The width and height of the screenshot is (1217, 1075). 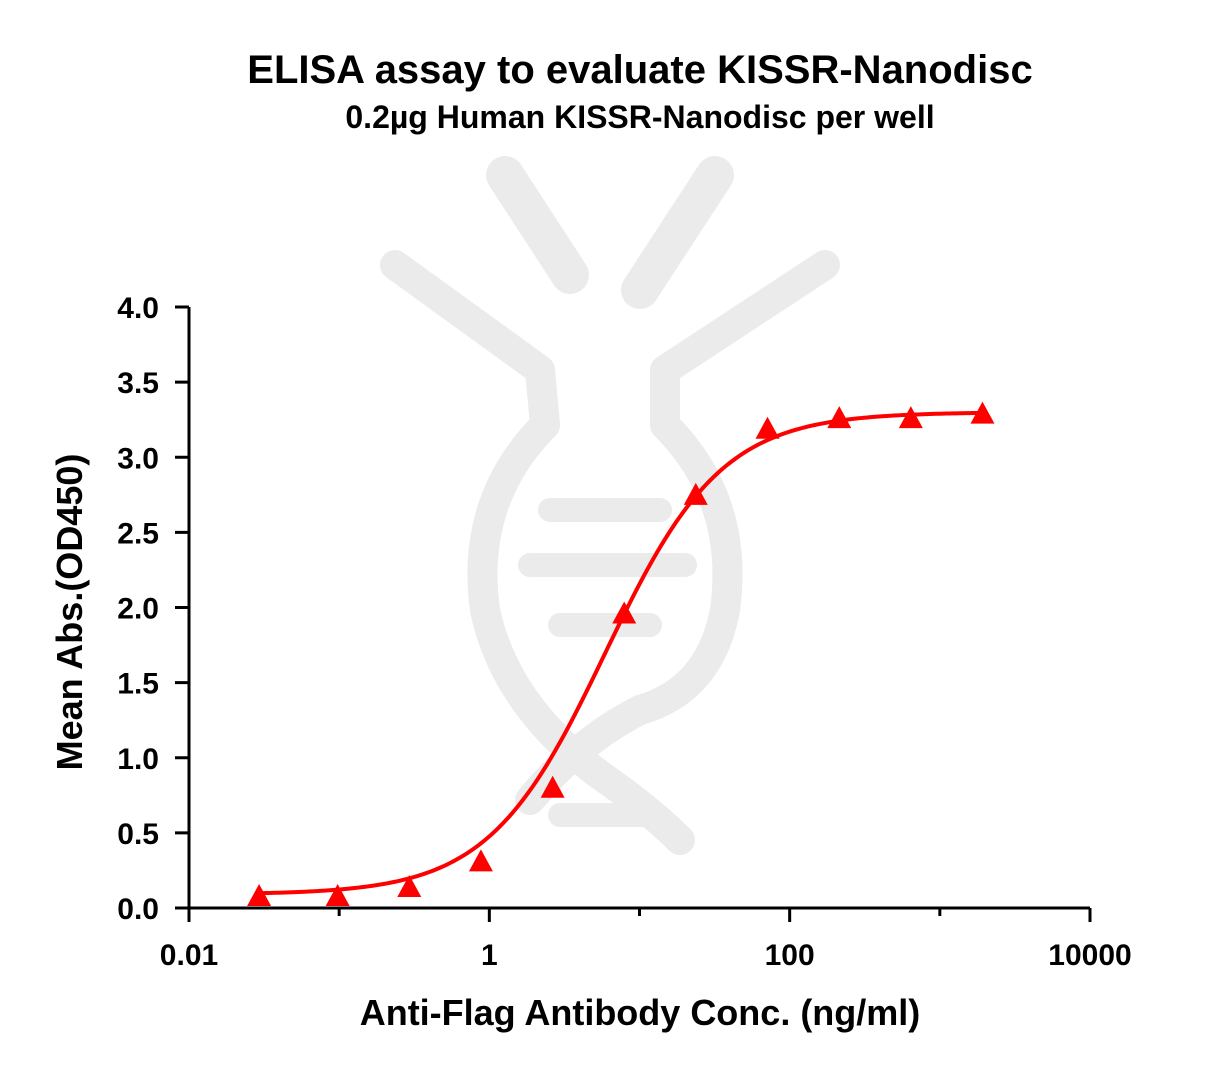 What do you see at coordinates (138, 834) in the screenshot?
I see `y-tick-label: 0.5` at bounding box center [138, 834].